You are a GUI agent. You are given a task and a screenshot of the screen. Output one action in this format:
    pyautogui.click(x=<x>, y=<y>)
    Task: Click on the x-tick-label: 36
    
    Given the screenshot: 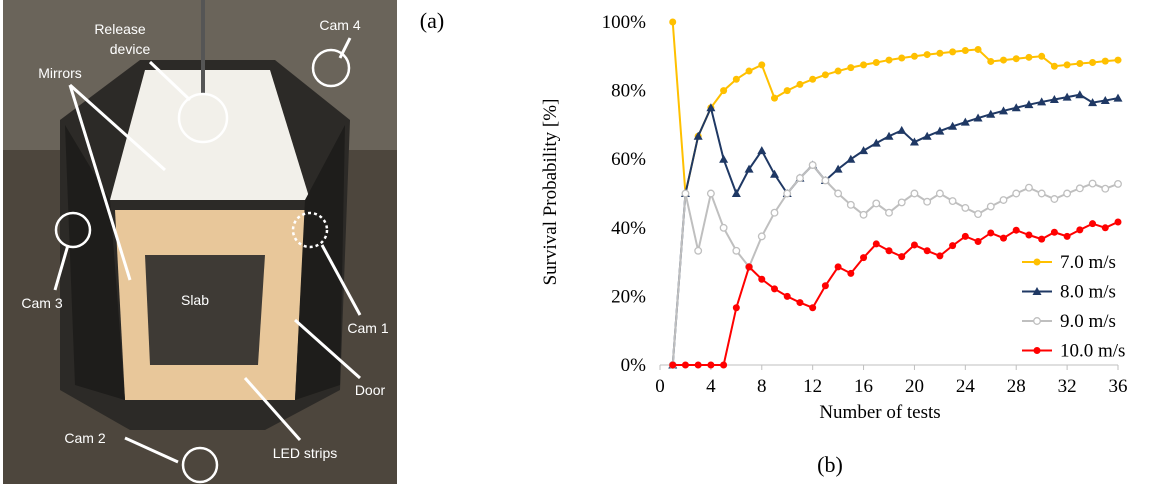 What is the action you would take?
    pyautogui.click(x=1118, y=386)
    